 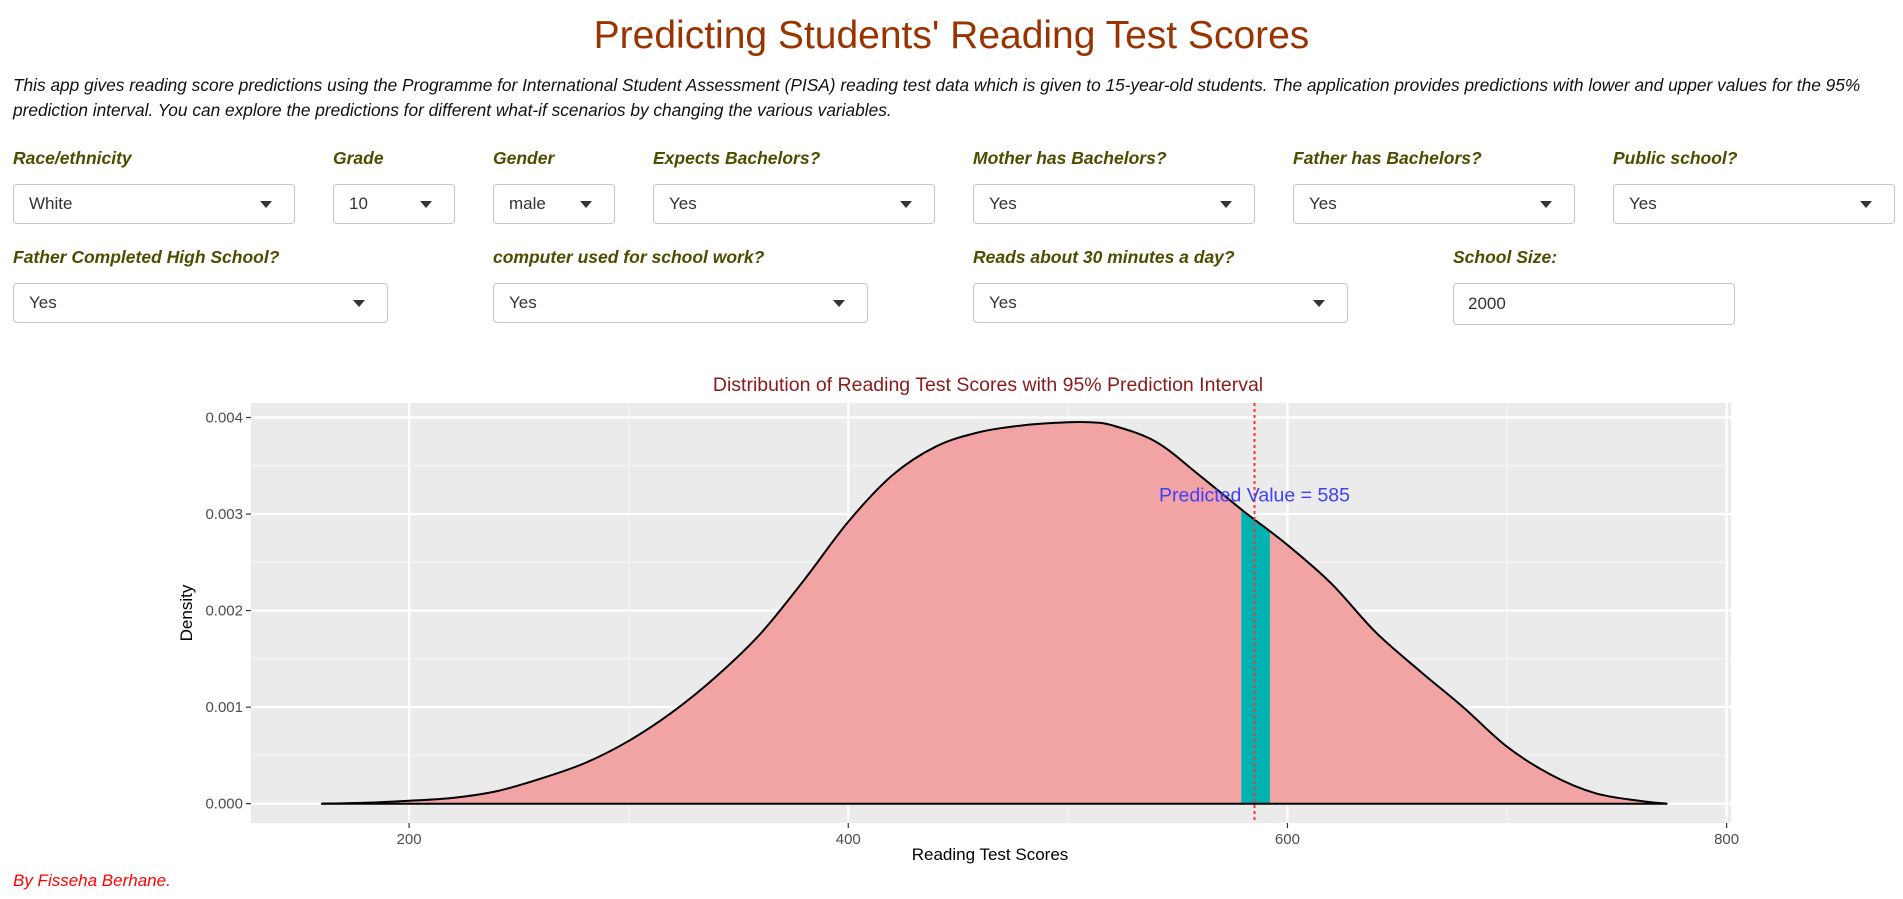 I want to click on public-school-field: Public school? Yes, so click(x=1754, y=186).